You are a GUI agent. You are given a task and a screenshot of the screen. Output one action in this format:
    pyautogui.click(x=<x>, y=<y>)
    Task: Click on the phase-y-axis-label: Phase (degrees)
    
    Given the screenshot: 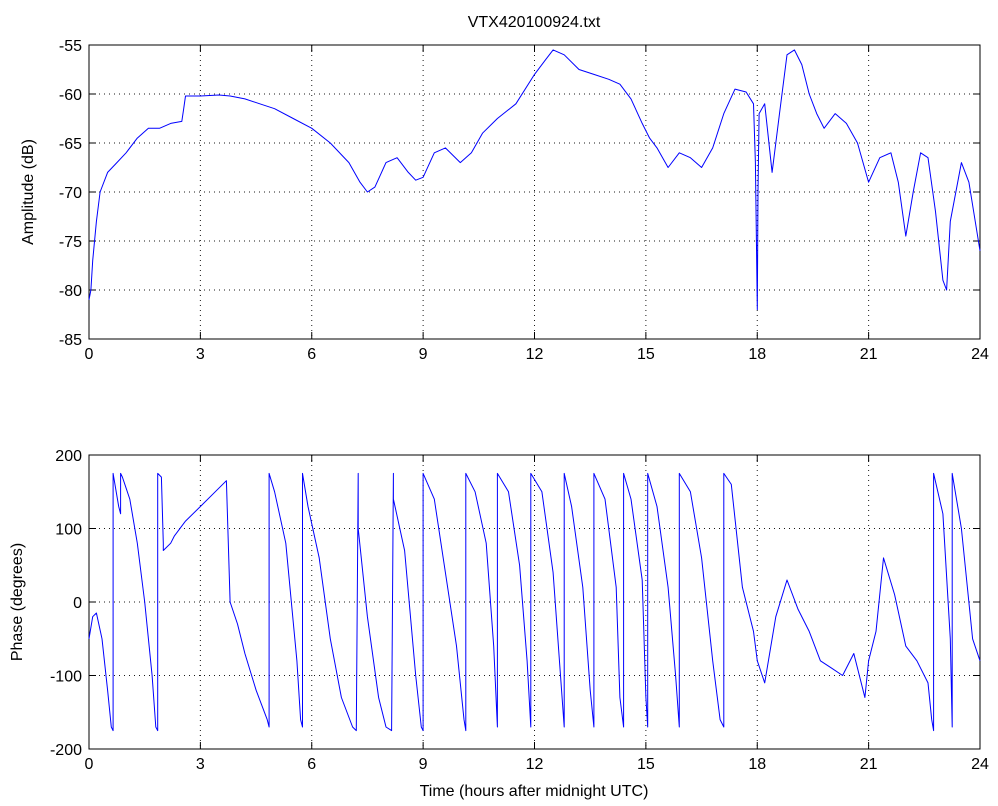 What is the action you would take?
    pyautogui.click(x=17, y=602)
    